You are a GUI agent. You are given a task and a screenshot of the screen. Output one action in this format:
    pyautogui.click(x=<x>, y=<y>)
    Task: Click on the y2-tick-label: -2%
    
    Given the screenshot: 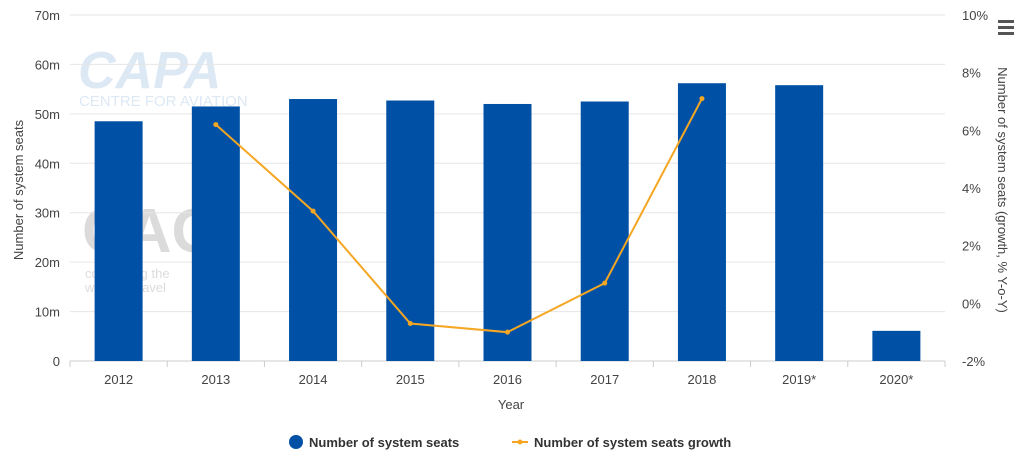 What is the action you would take?
    pyautogui.click(x=974, y=361)
    